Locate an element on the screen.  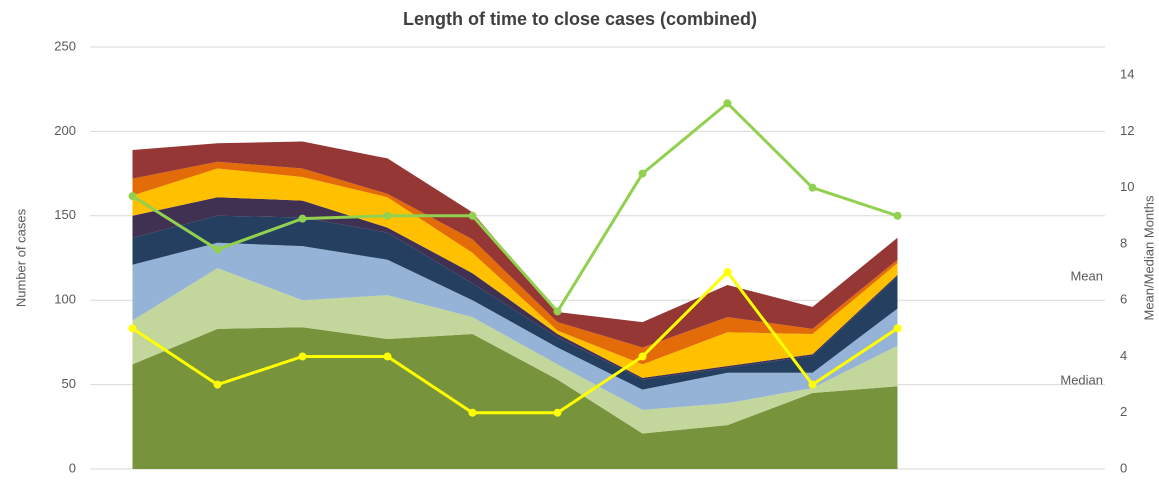
y2-tick-label: 6 is located at coordinates (1123, 299).